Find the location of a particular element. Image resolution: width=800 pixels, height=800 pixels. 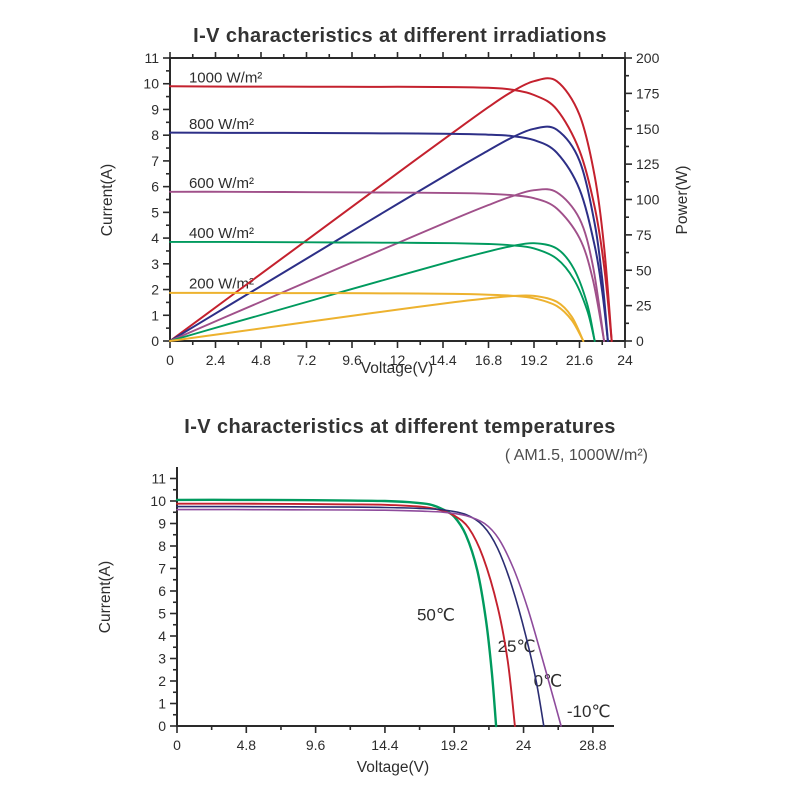

y-axis-right-title: Power(W) is located at coordinates (682, 200).